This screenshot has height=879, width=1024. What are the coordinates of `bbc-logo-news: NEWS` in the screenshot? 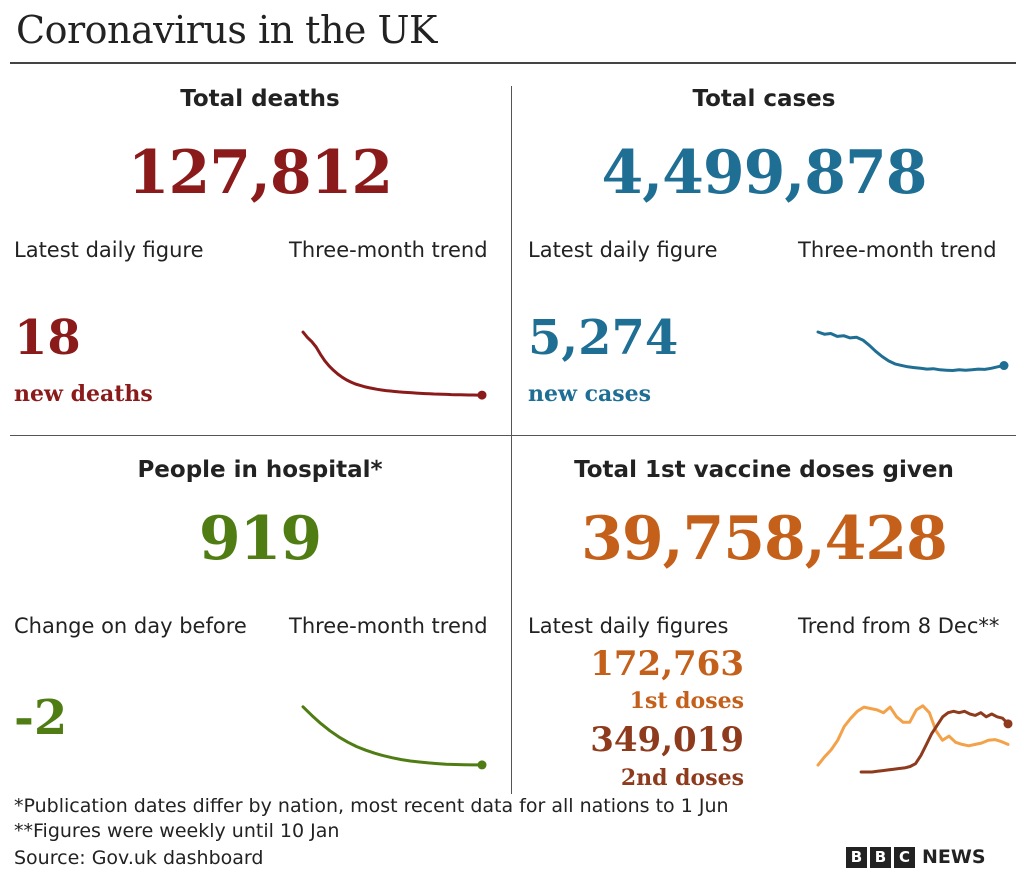 It's located at (954, 857).